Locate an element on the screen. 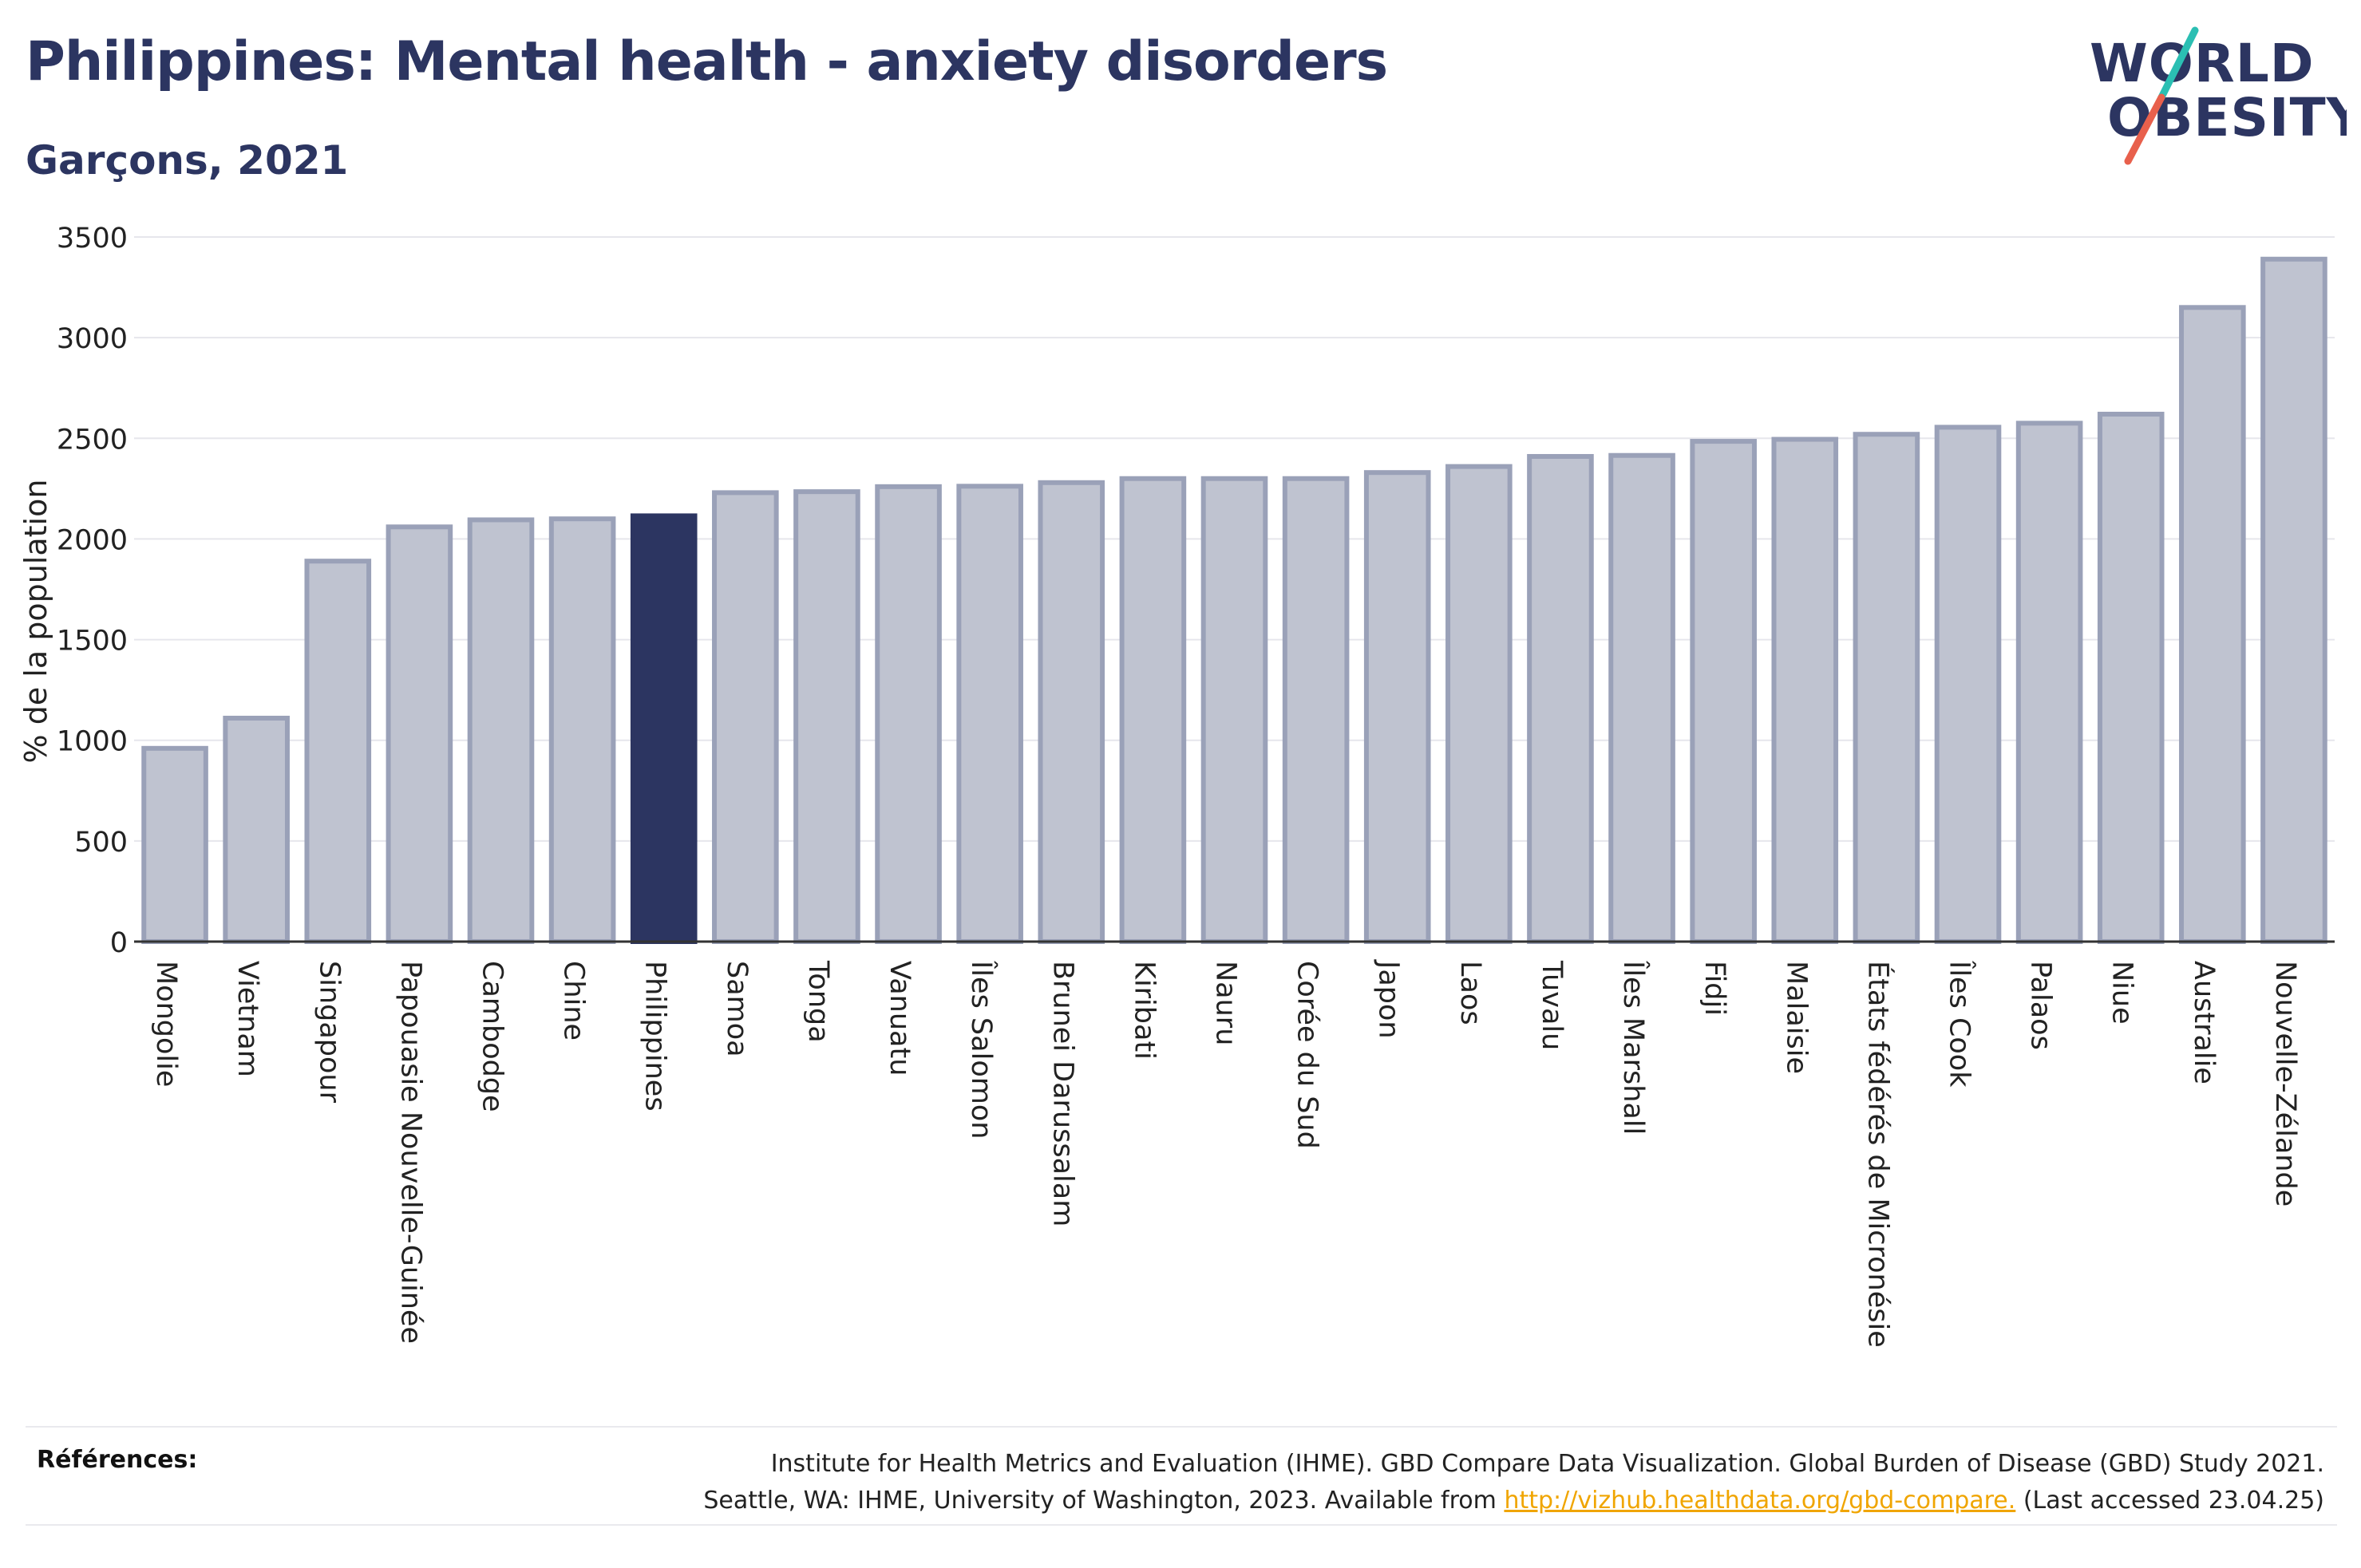 This screenshot has height=1568, width=2361. x-tick-label: Chine is located at coordinates (574, 1001).